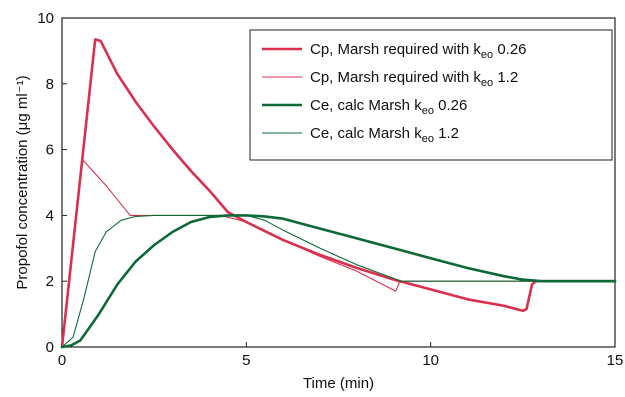  Describe the element at coordinates (62, 360) in the screenshot. I see `x-tick-label: 0` at that location.